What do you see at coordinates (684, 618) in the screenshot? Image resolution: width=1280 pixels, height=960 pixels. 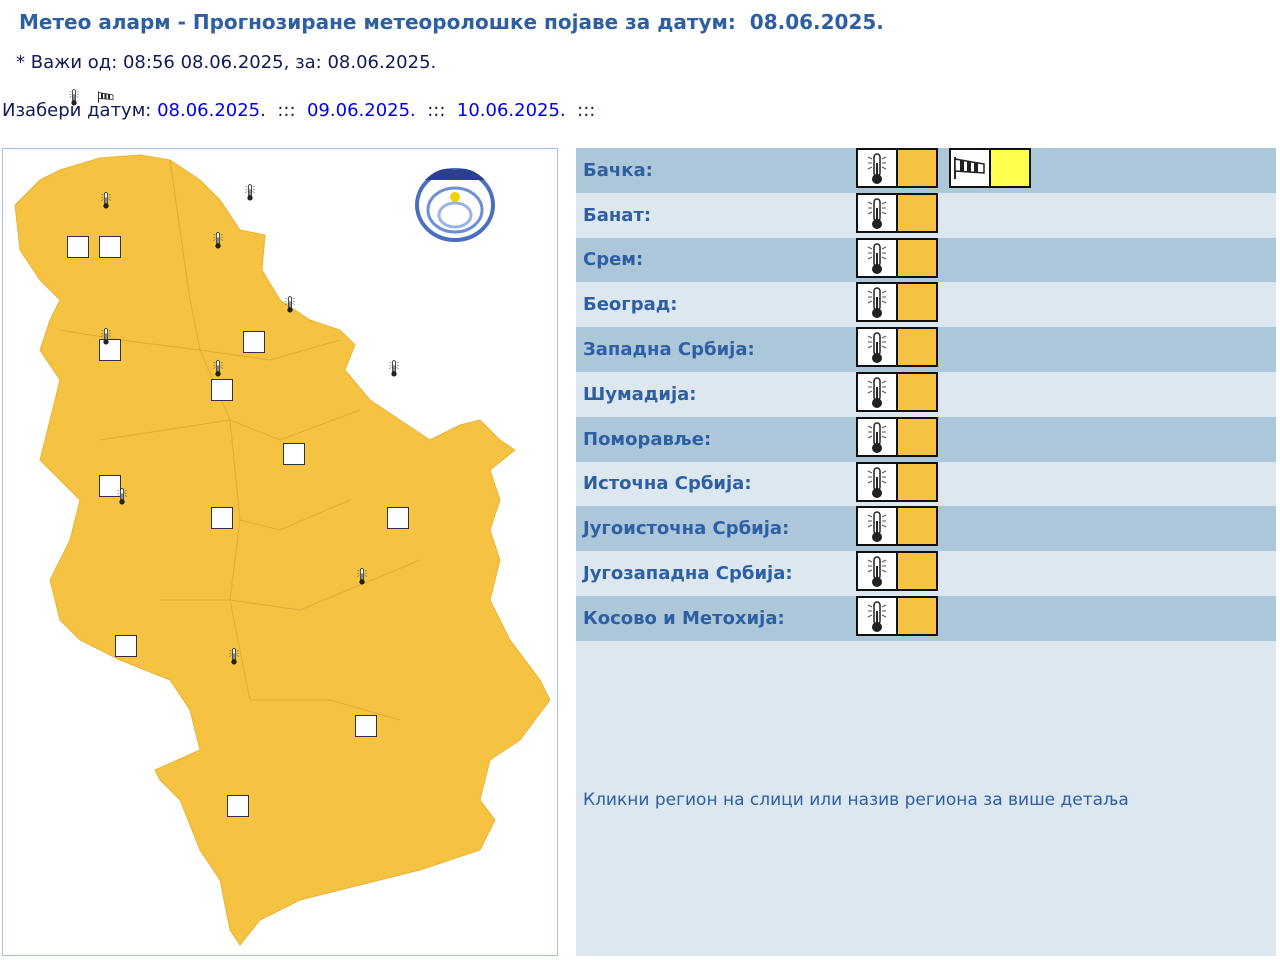 I see `region-name: Косово и Метохија:` at bounding box center [684, 618].